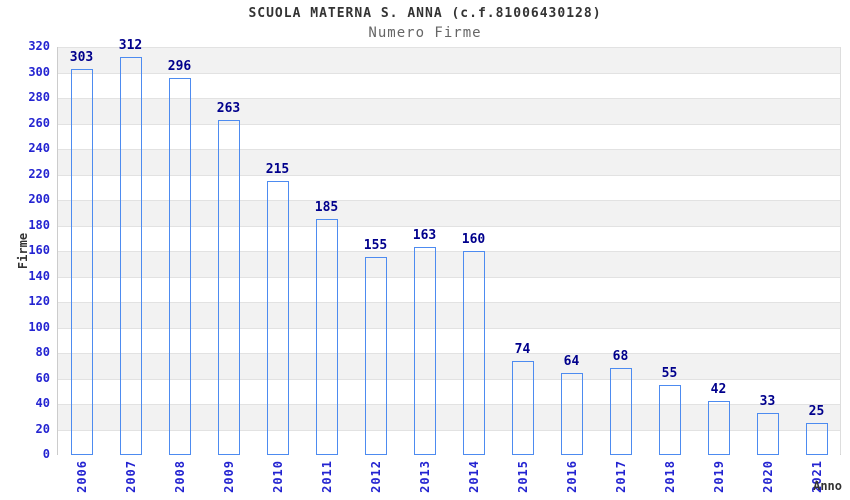  What do you see at coordinates (277, 169) in the screenshot?
I see `bar-value-label: 215` at bounding box center [277, 169].